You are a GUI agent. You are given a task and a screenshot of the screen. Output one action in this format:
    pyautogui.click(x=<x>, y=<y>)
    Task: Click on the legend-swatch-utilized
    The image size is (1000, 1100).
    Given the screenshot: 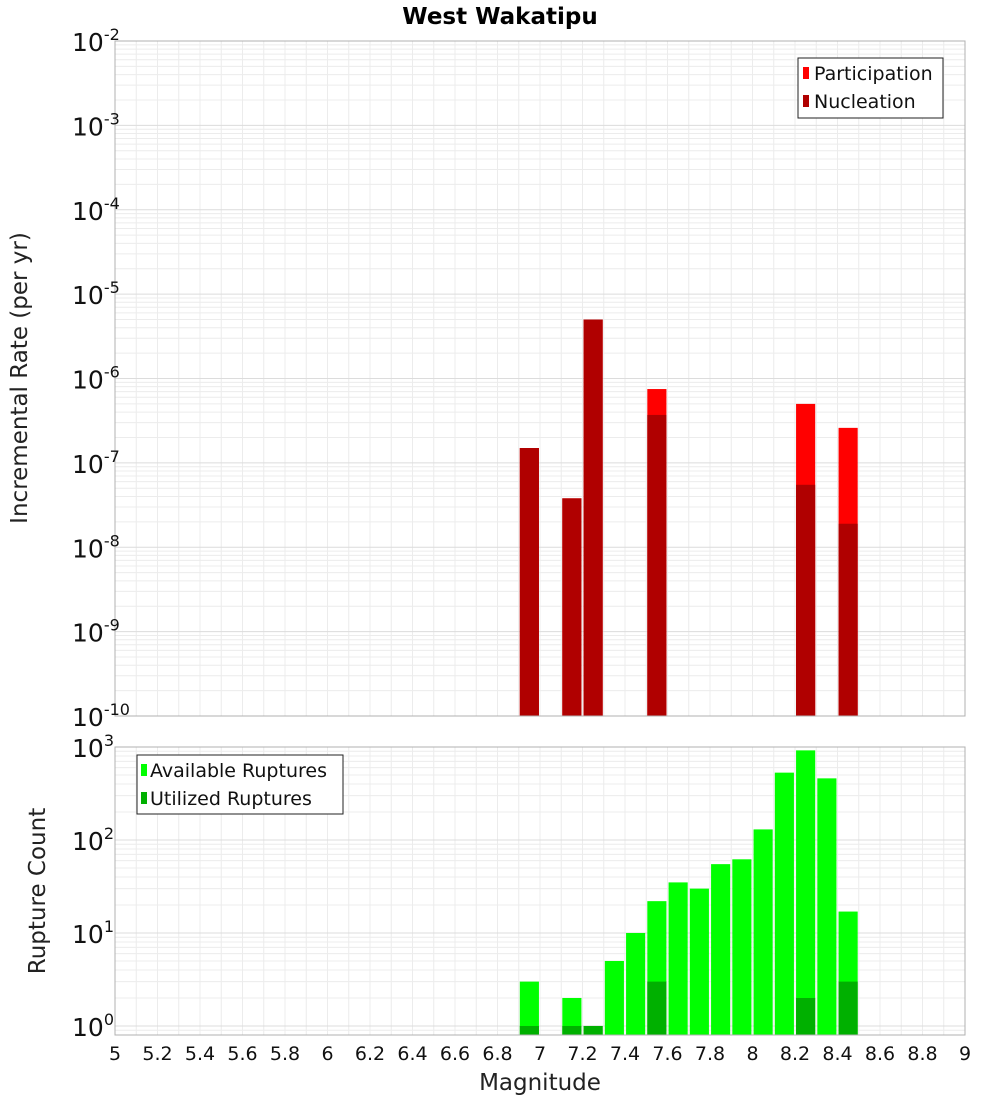 What is the action you would take?
    pyautogui.click(x=144, y=798)
    